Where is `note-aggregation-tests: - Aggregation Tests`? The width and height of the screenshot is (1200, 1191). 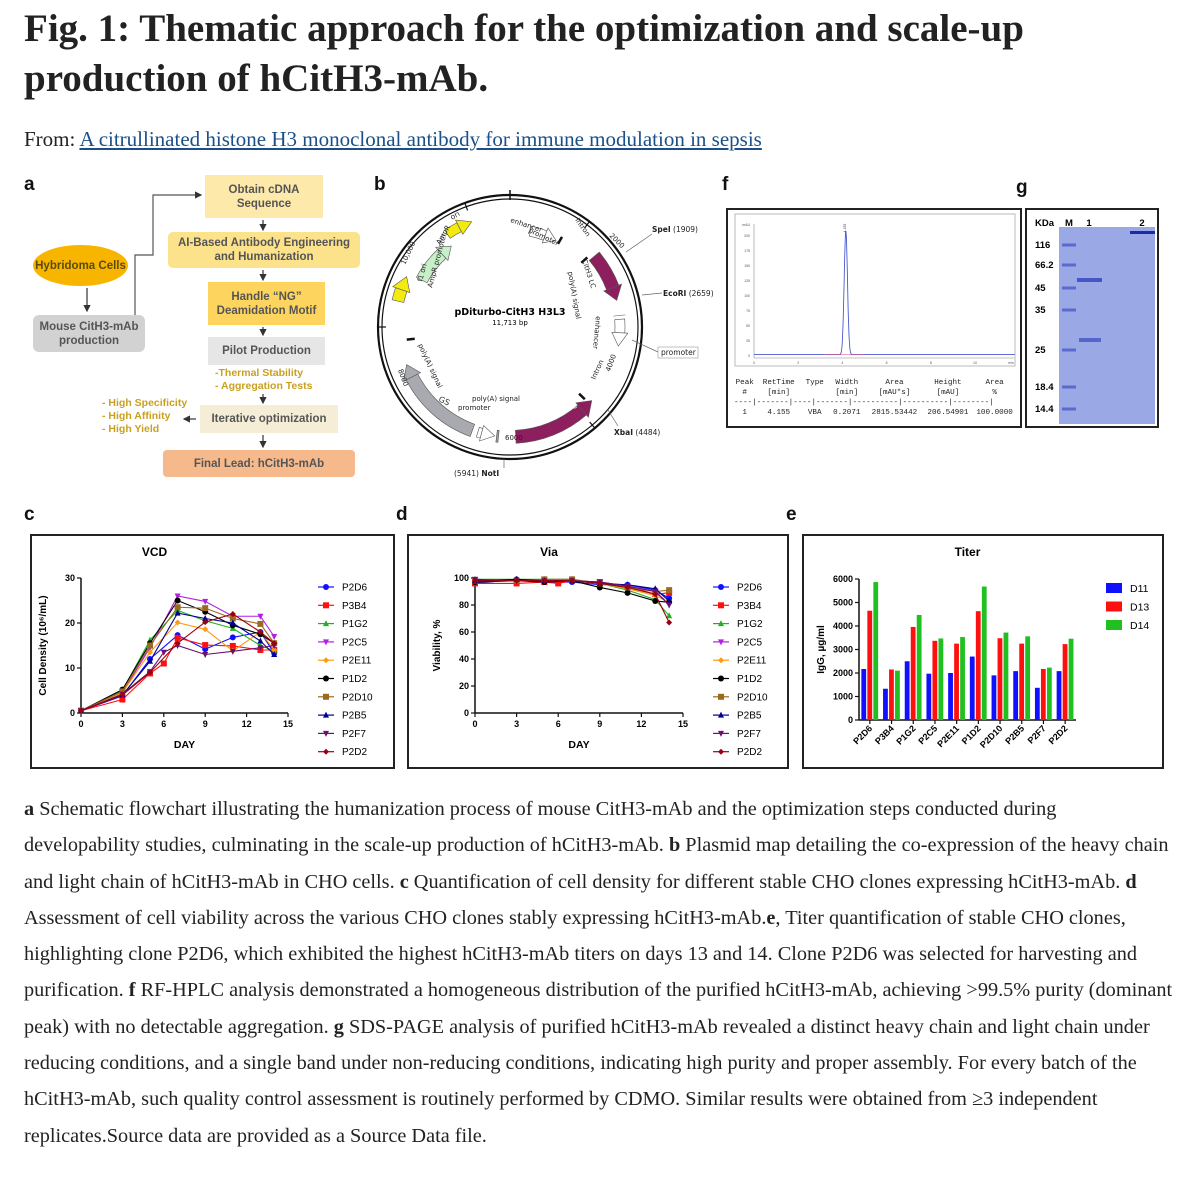 note-aggregation-tests: - Aggregation Tests is located at coordinates (264, 386).